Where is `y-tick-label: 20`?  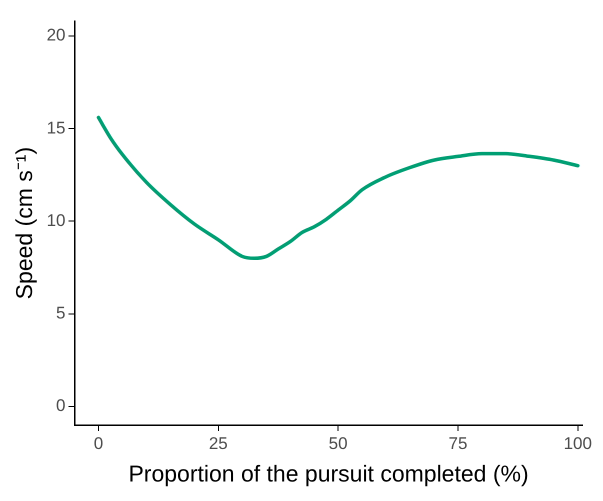
y-tick-label: 20 is located at coordinates (56, 35).